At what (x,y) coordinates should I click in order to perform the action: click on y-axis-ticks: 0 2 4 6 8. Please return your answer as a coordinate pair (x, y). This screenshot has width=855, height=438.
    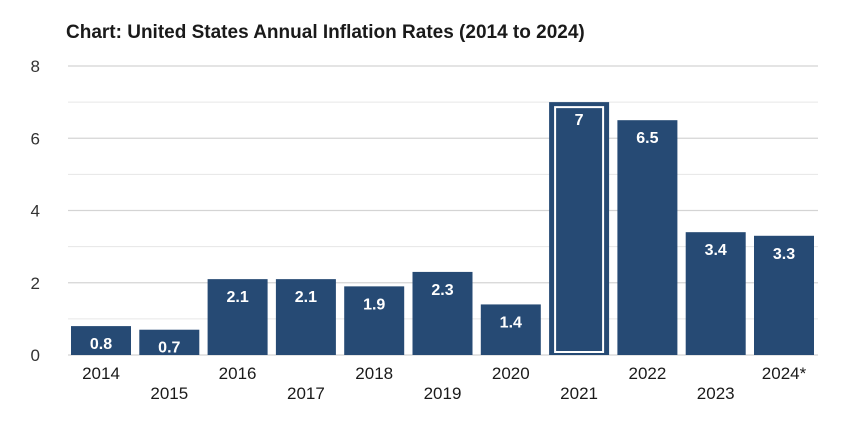
    Looking at the image, I should click on (35, 211).